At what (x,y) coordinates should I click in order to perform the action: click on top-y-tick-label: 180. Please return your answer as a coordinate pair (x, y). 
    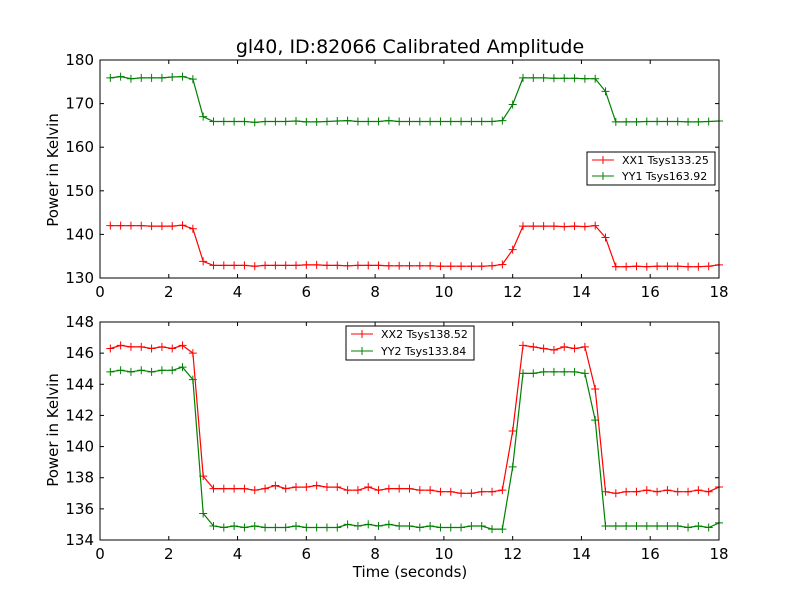
    Looking at the image, I should click on (79, 60).